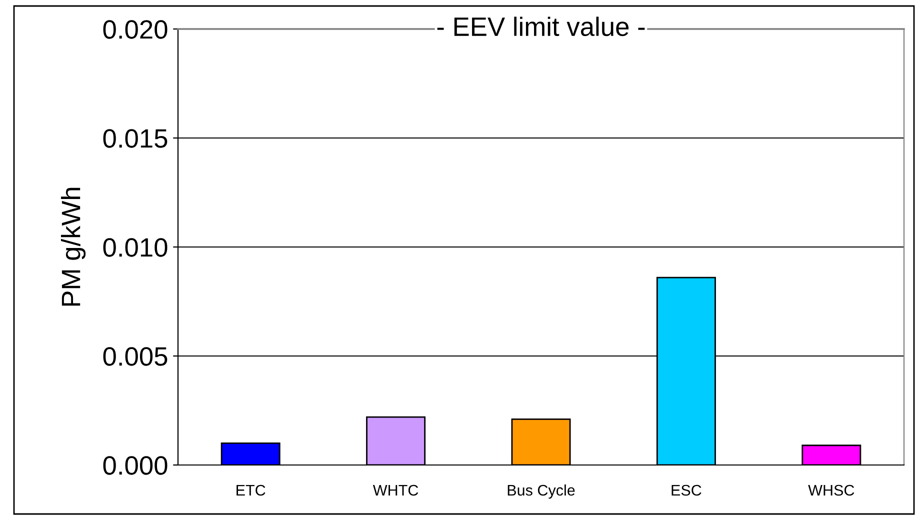 The height and width of the screenshot is (518, 920). Describe the element at coordinates (687, 490) in the screenshot. I see `x-tick-label: ESC` at that location.